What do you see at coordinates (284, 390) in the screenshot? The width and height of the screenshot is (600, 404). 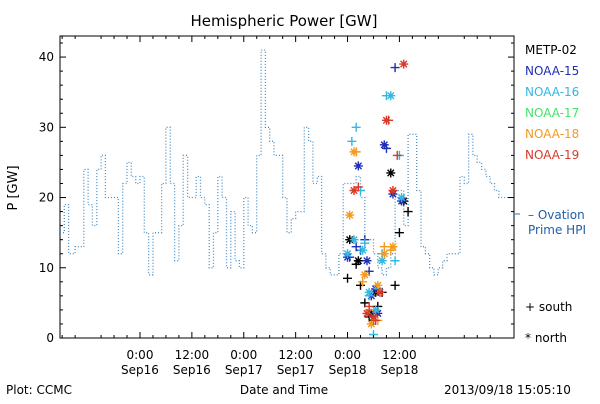 I see `x-axis-label: Date and Time` at bounding box center [284, 390].